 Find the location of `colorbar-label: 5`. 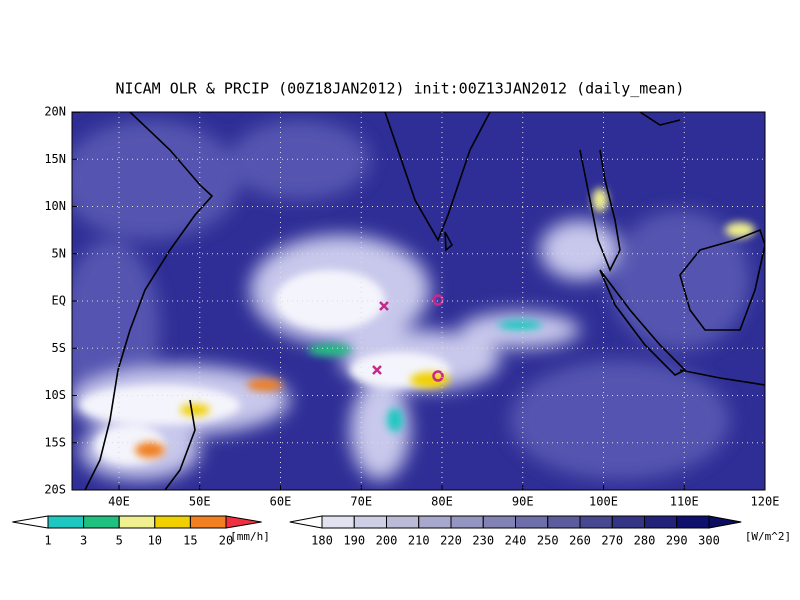

colorbar-label: 5 is located at coordinates (119, 541).